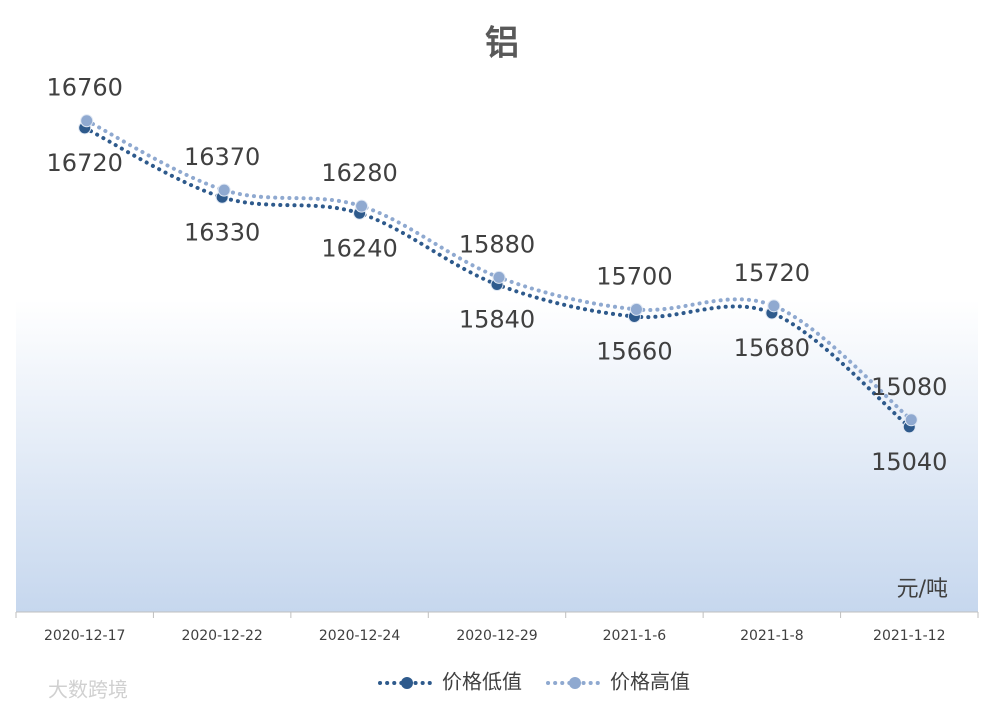  I want to click on data-label: 15880, so click(497, 244).